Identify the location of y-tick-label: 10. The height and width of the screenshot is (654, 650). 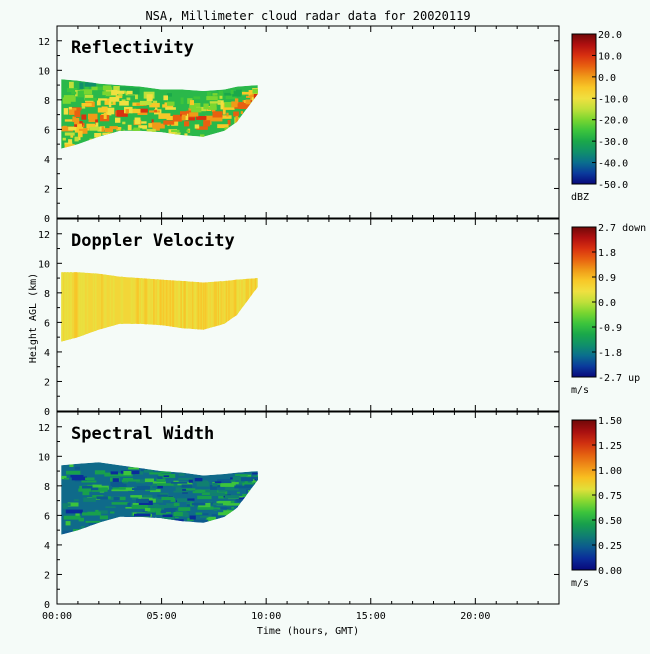
(44, 264).